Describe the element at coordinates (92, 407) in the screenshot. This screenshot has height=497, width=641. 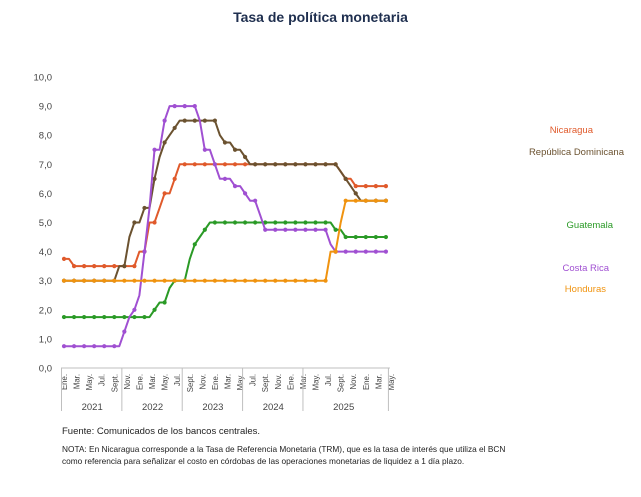
I see `year-label: 2021` at that location.